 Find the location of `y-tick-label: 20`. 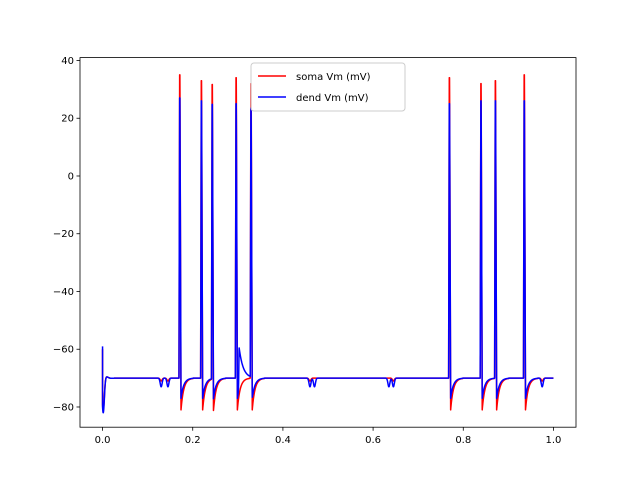

y-tick-label: 20 is located at coordinates (67, 119).